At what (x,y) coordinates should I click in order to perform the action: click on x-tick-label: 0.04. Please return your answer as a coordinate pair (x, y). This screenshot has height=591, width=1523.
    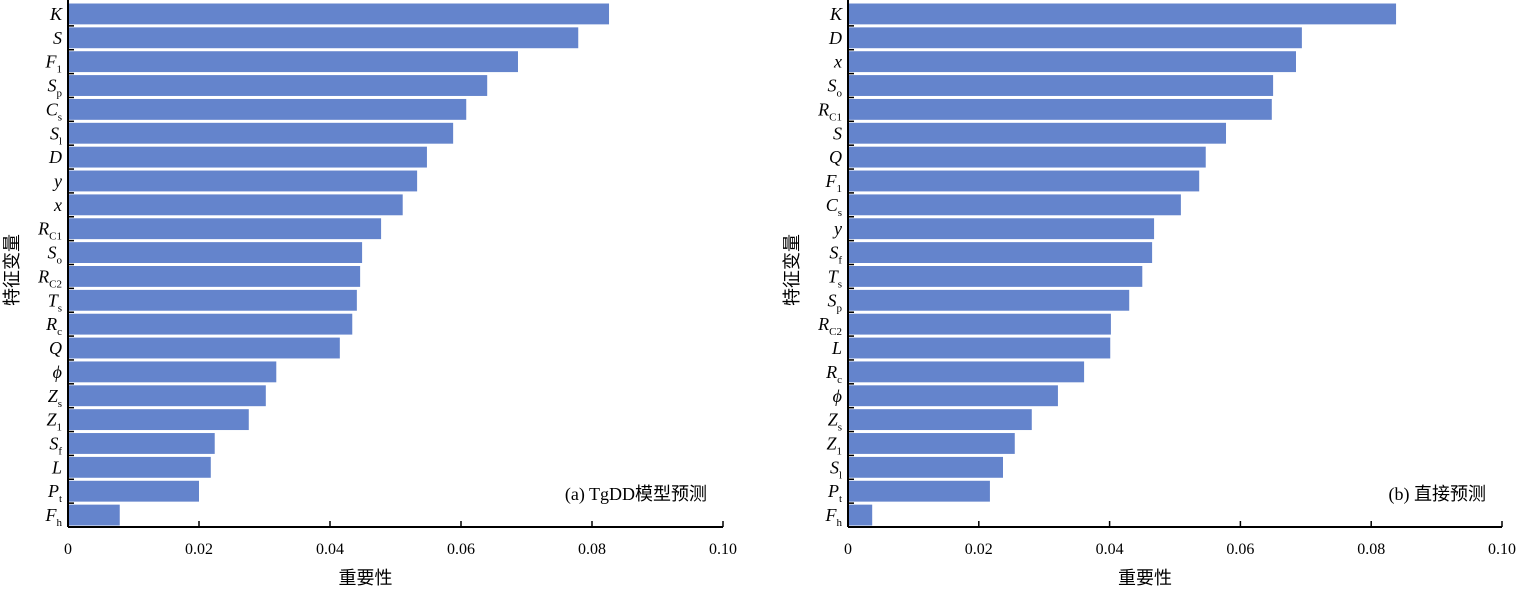
    Looking at the image, I should click on (1110, 549).